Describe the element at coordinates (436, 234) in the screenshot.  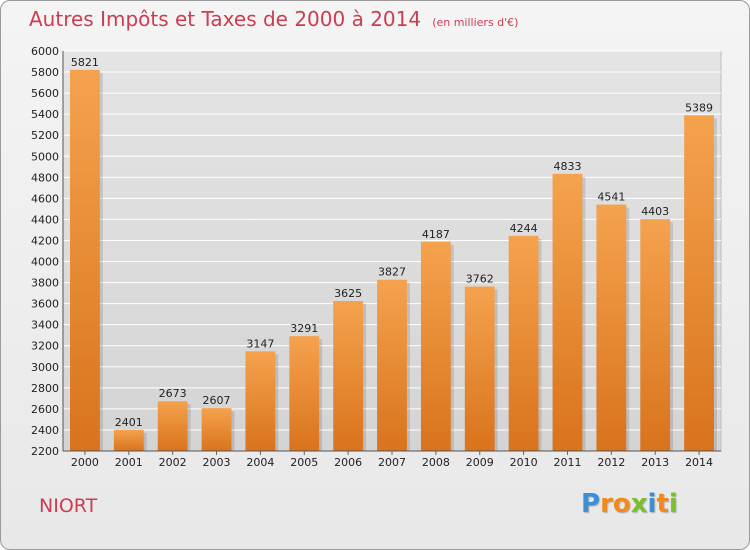
I see `data-label: 4187` at that location.